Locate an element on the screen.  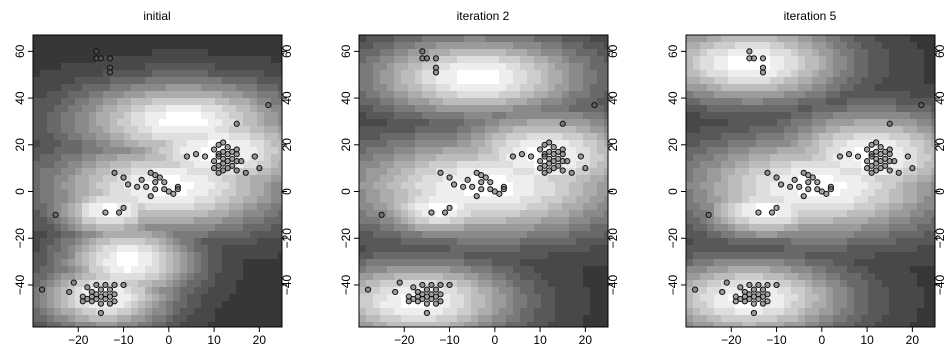
y-tick-label-right: 40 is located at coordinates (940, 98).